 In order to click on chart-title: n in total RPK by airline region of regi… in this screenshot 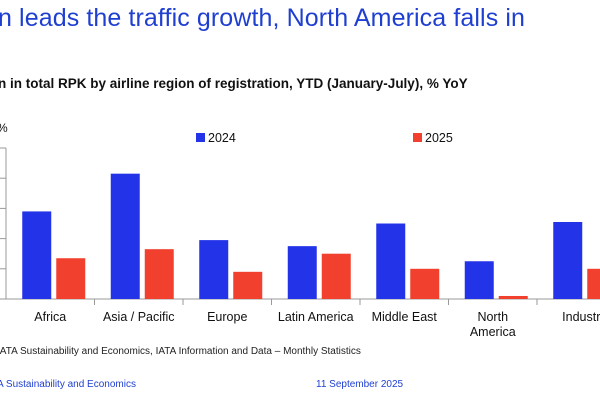, I will do `click(234, 83)`.